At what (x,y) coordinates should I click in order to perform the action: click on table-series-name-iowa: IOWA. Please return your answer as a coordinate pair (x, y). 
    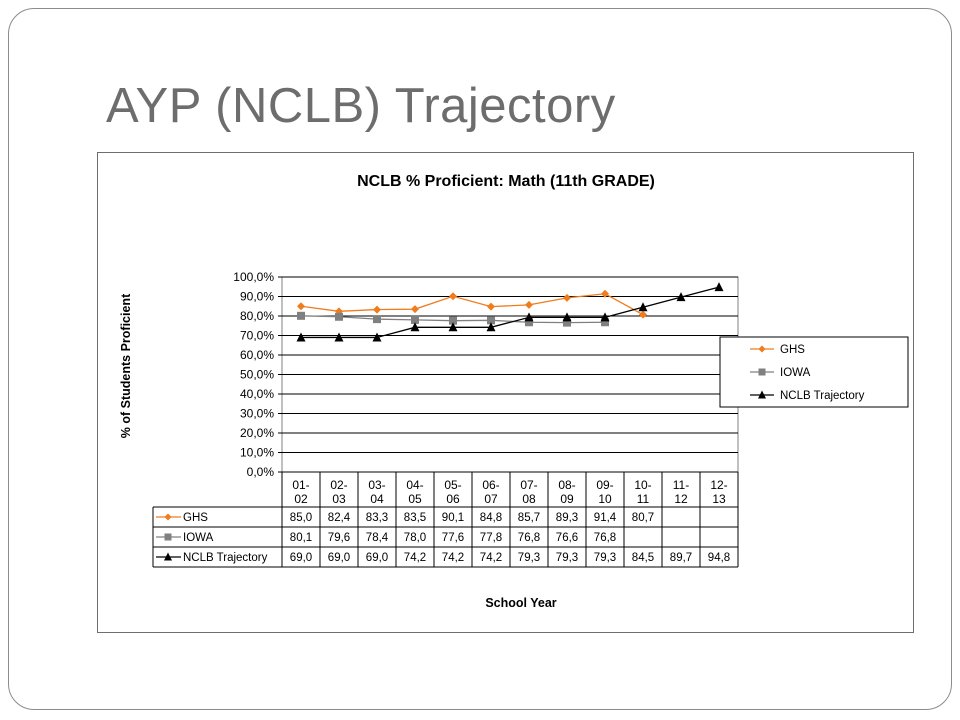
    Looking at the image, I should click on (198, 538).